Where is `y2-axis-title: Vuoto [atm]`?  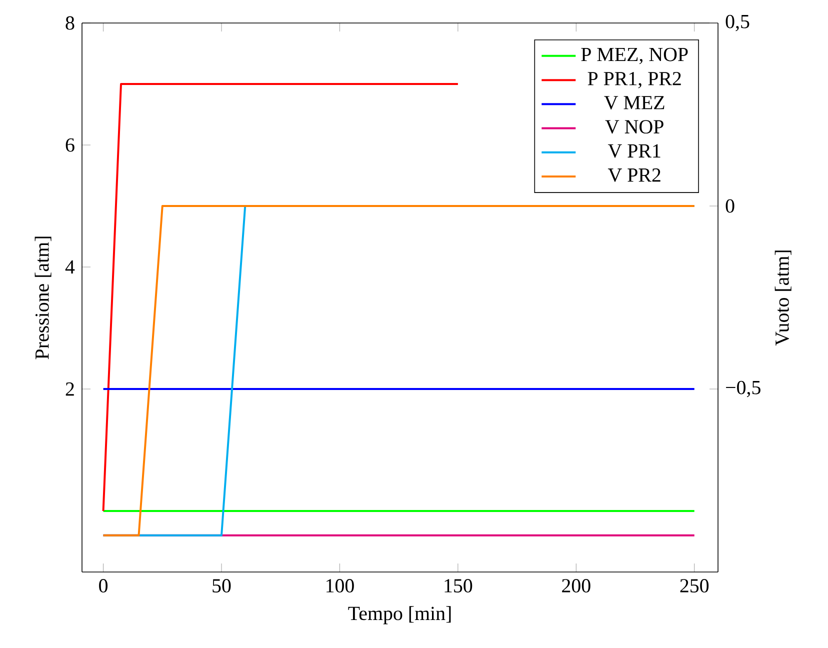 y2-axis-title: Vuoto [atm] is located at coordinates (783, 298).